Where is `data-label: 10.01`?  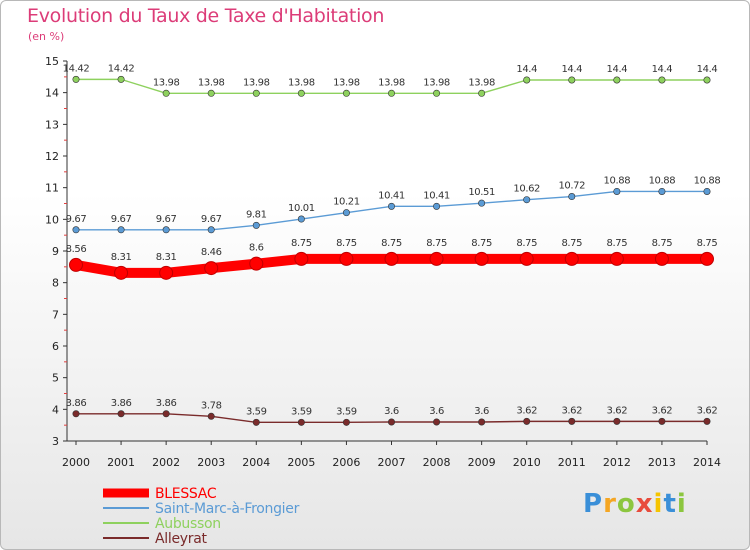
data-label: 10.01 is located at coordinates (301, 208).